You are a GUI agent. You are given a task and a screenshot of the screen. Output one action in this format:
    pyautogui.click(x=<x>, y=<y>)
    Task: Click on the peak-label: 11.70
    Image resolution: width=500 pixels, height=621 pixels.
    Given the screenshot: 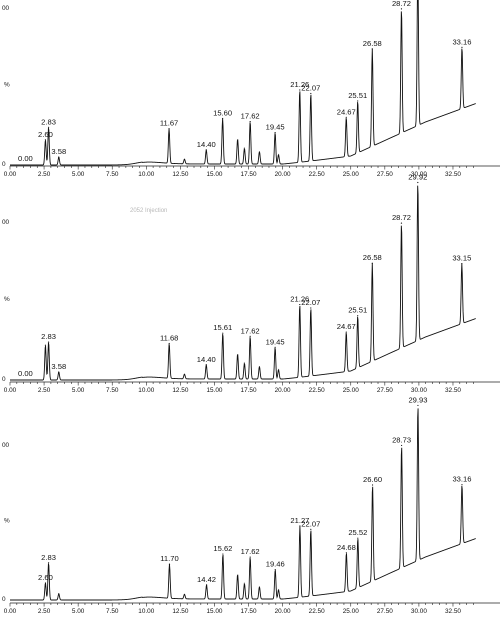 What is the action you would take?
    pyautogui.click(x=169, y=558)
    